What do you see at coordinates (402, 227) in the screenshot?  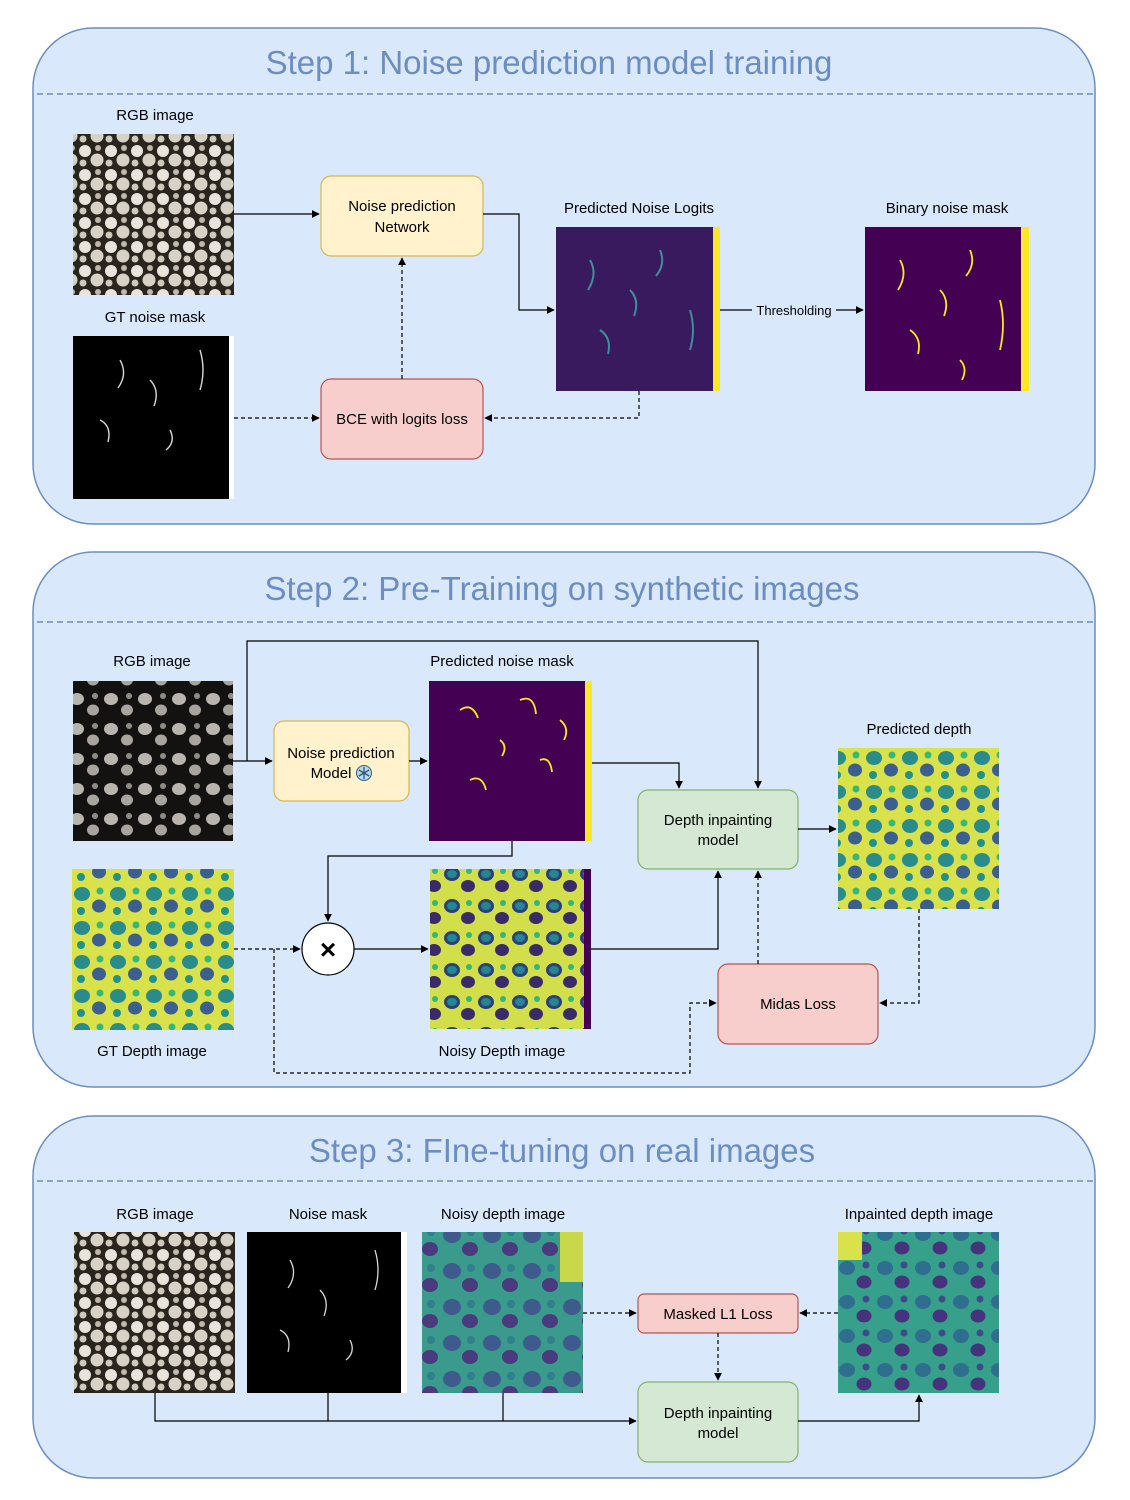 I see `step1-network-line2: Network` at bounding box center [402, 227].